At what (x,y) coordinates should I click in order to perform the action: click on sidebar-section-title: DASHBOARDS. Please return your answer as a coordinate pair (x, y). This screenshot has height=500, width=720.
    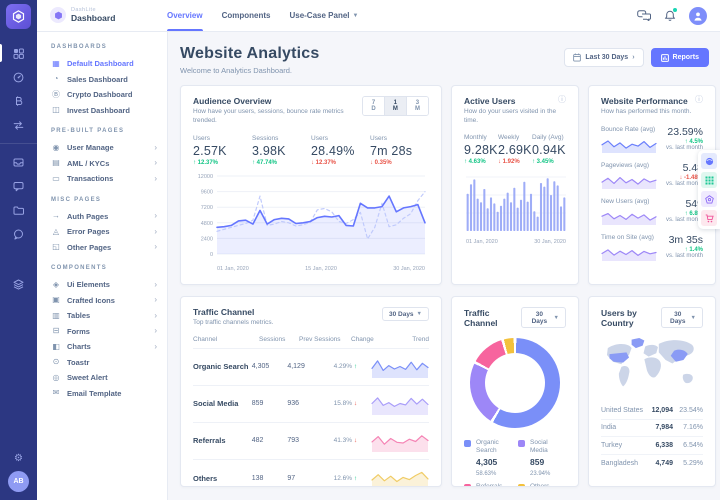
    Looking at the image, I should click on (79, 47).